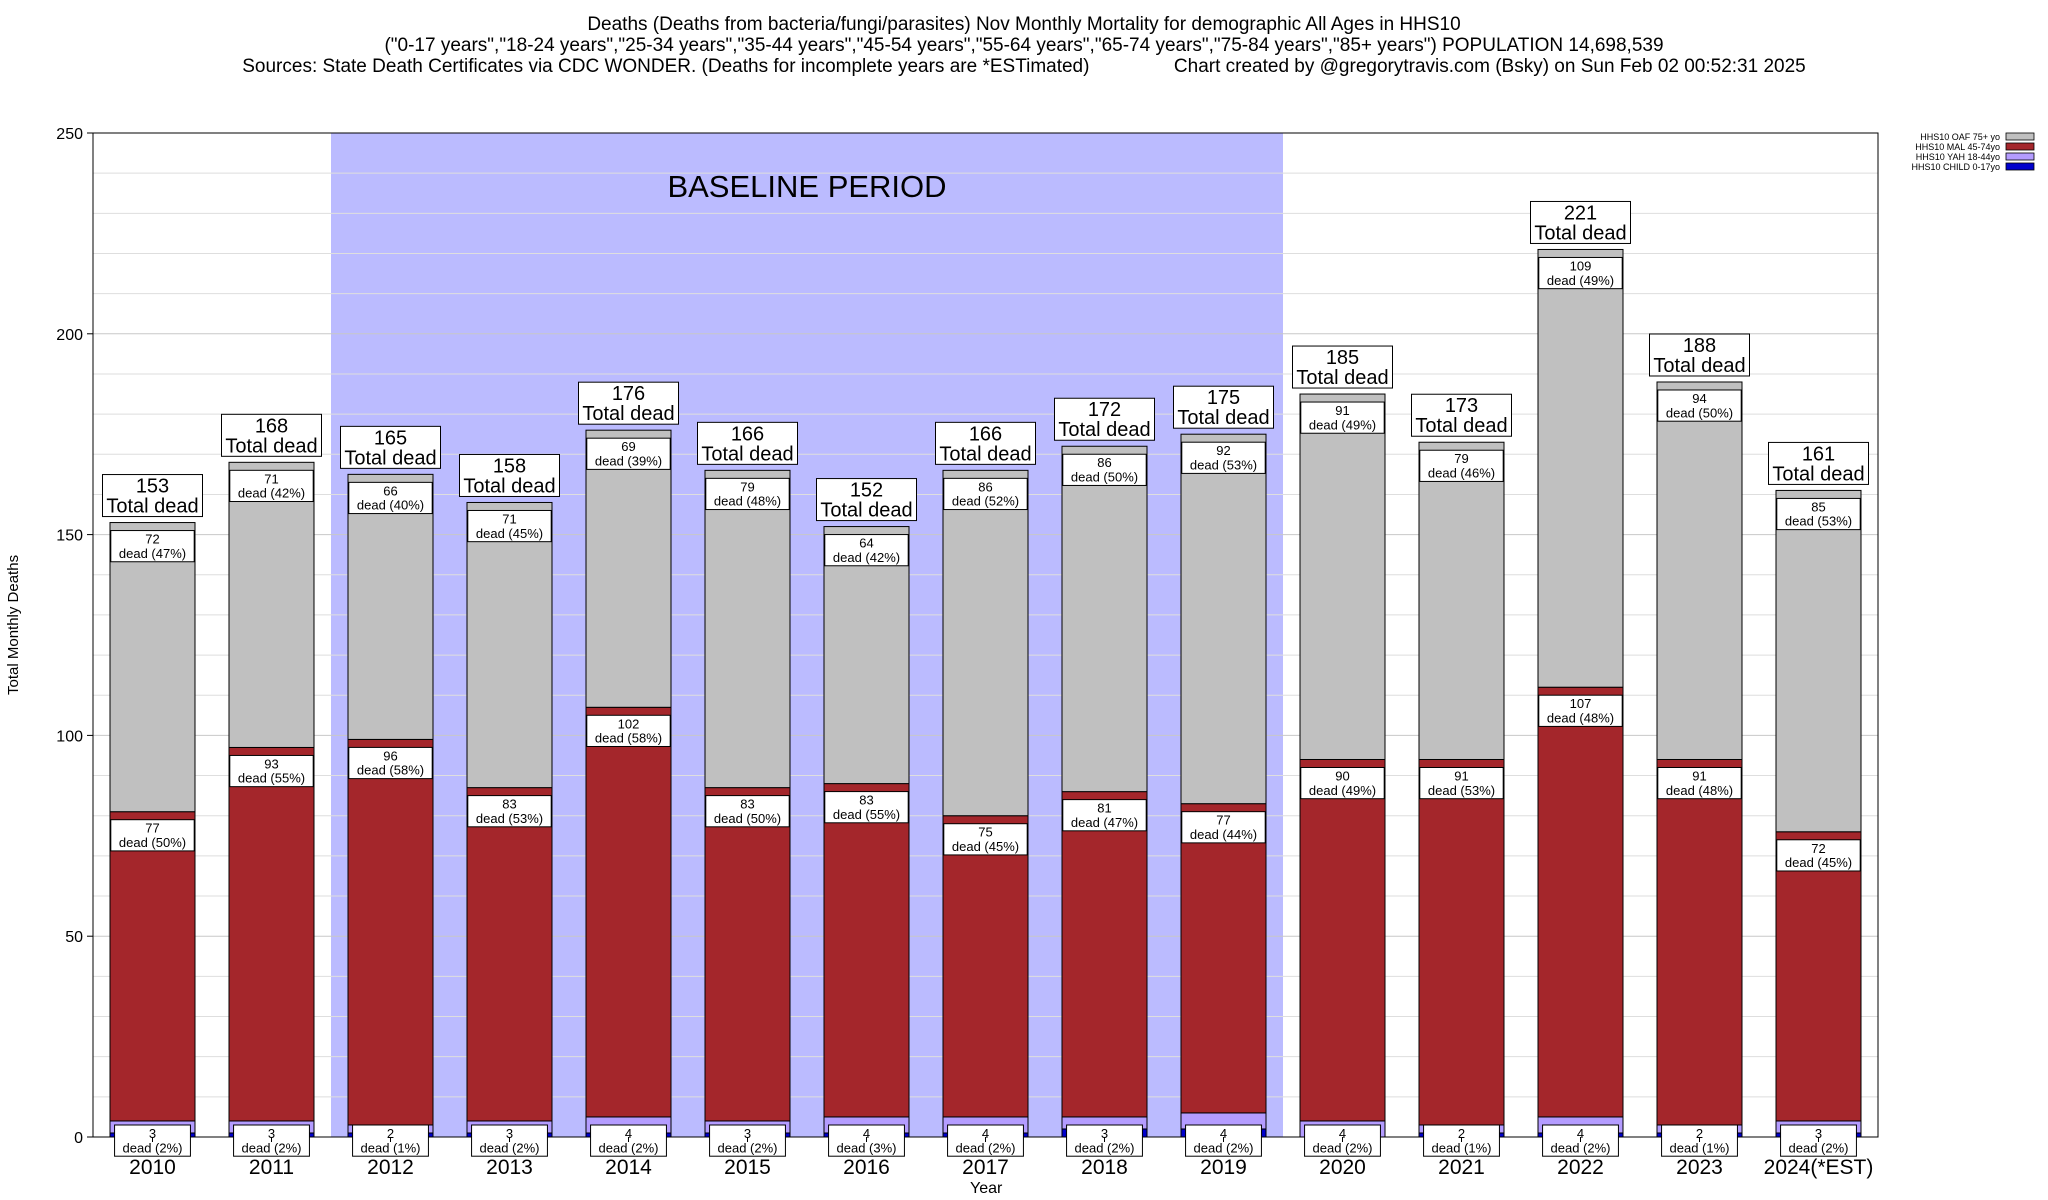 This screenshot has height=1200, width=2048. I want to click on oaf-label-percent: dead (42%), so click(271, 493).